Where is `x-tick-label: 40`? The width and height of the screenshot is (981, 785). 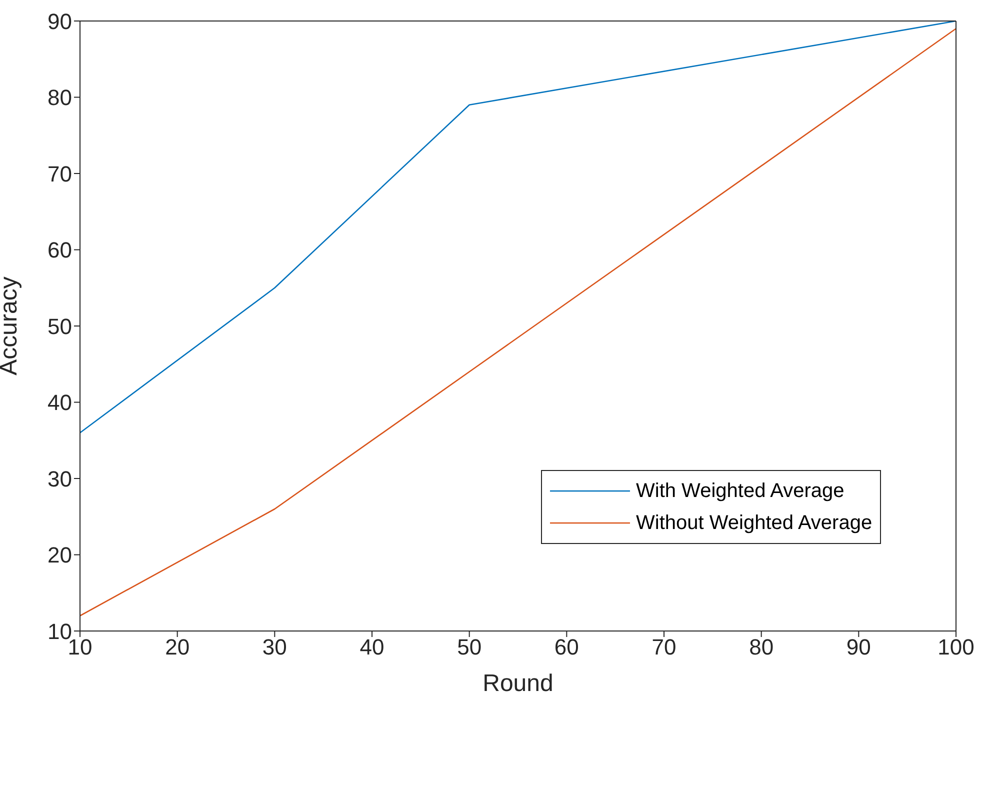
x-tick-label: 40 is located at coordinates (372, 647).